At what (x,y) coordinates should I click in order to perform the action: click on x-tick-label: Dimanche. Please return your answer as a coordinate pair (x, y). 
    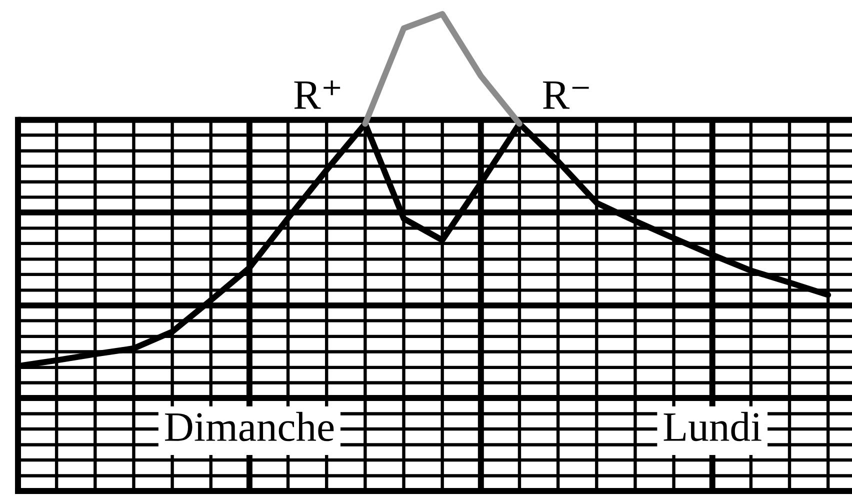
    Looking at the image, I should click on (249, 427).